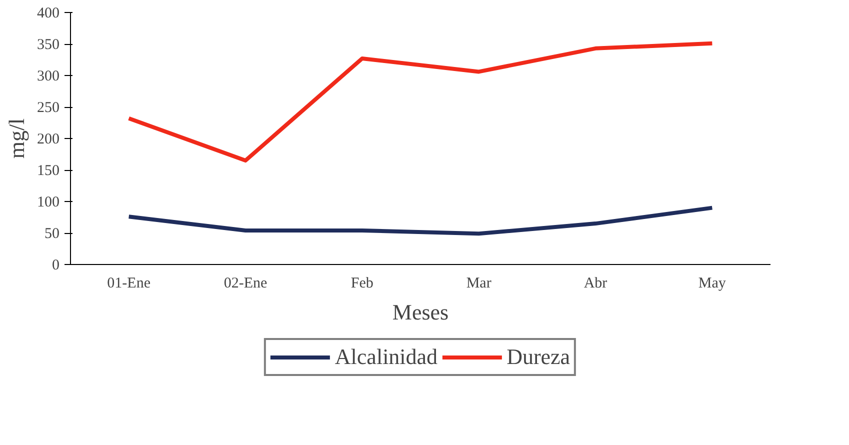  Describe the element at coordinates (420, 221) in the screenshot. I see `line-series` at that location.